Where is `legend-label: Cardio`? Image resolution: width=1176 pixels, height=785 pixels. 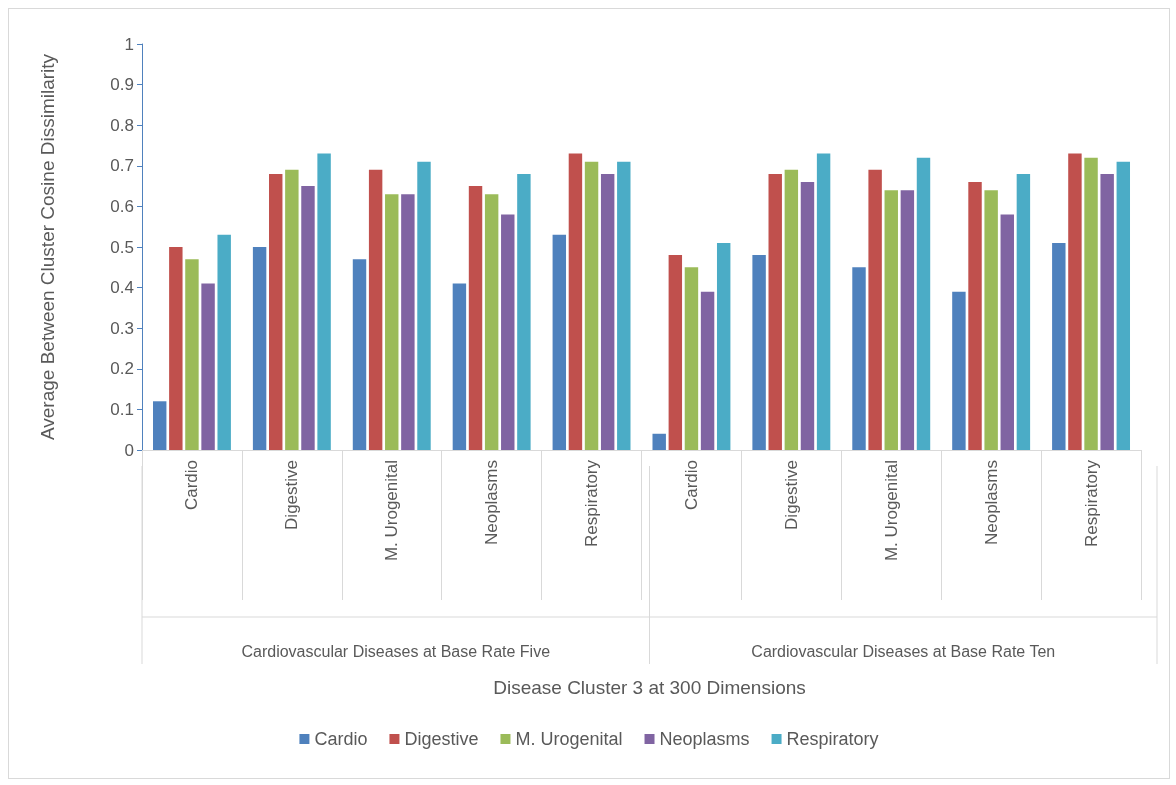 legend-label: Cardio is located at coordinates (341, 739).